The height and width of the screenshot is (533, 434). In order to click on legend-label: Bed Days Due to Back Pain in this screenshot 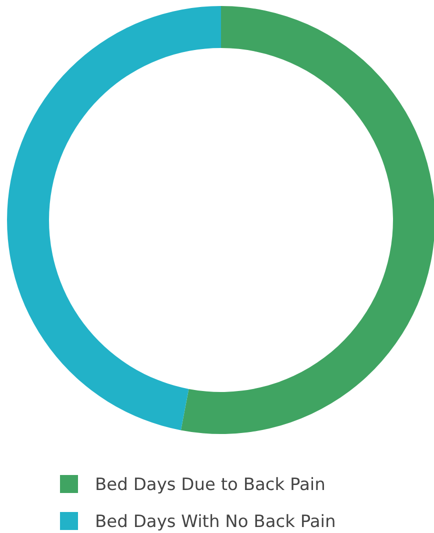, I will do `click(210, 485)`.